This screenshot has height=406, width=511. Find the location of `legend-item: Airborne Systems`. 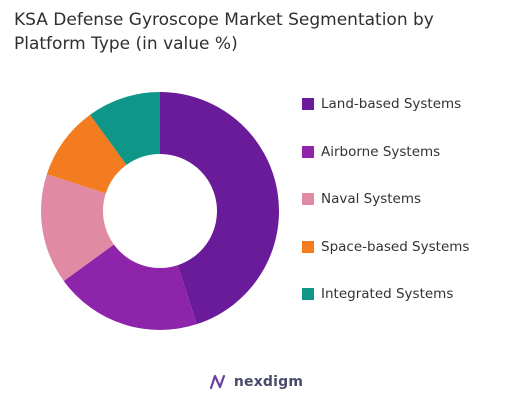

legend-item: Airborne Systems is located at coordinates (404, 152).